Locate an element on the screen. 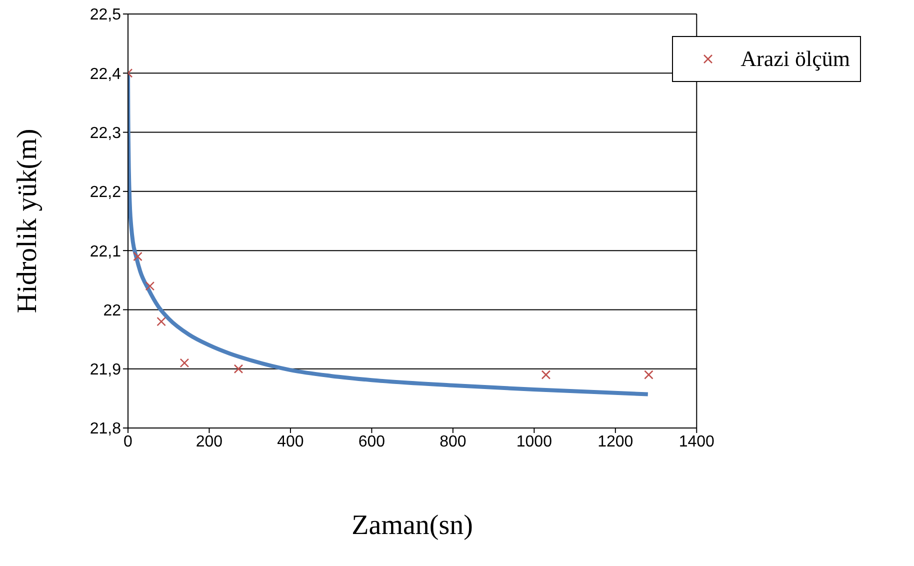 Image resolution: width=914 pixels, height=566 pixels. y-tick-label: 22,3 is located at coordinates (106, 133).